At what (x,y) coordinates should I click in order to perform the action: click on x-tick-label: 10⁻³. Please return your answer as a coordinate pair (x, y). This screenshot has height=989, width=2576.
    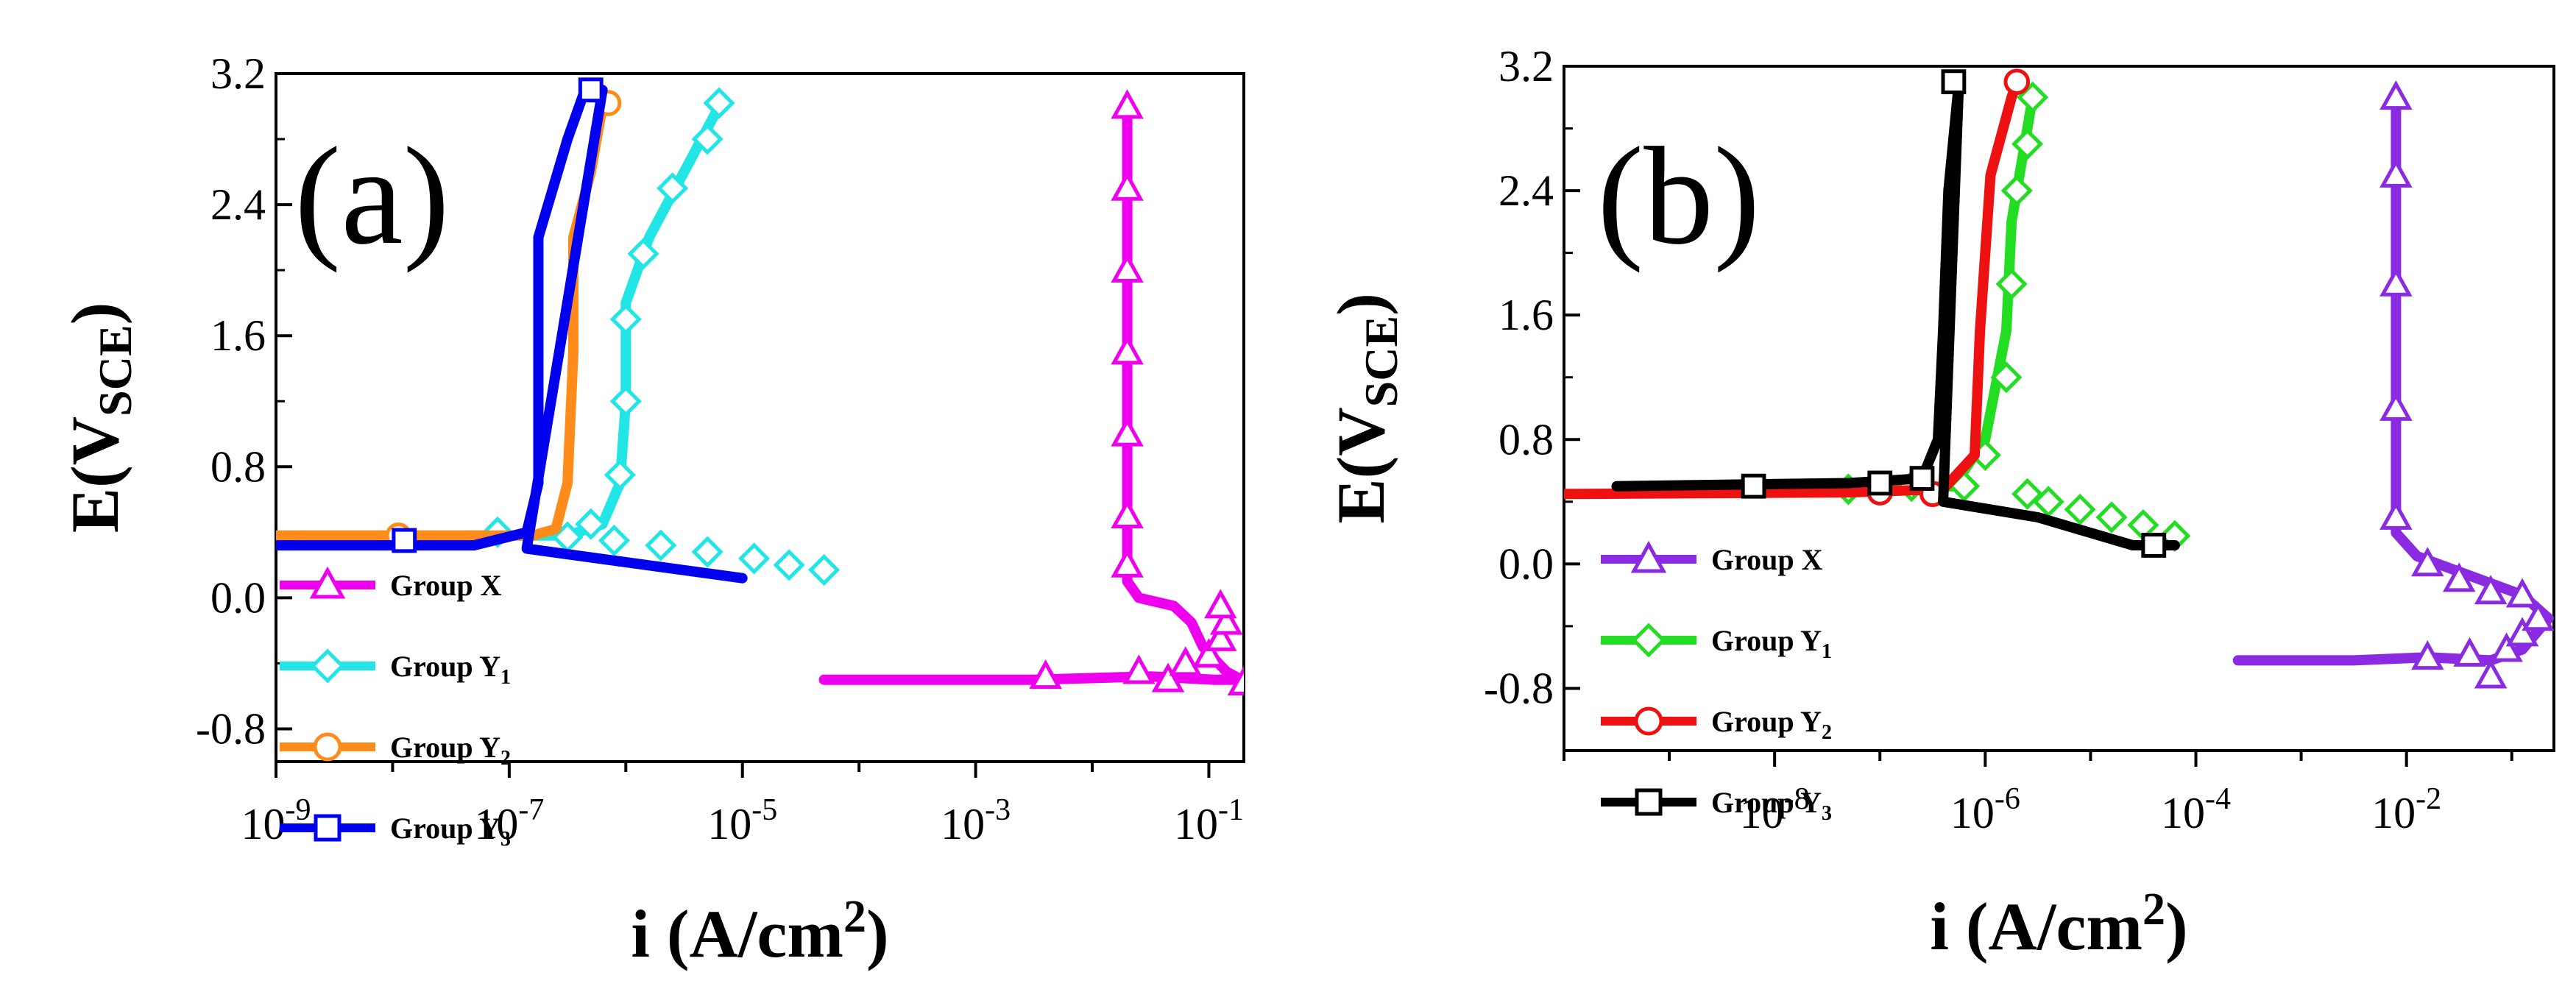
    Looking at the image, I should click on (976, 821).